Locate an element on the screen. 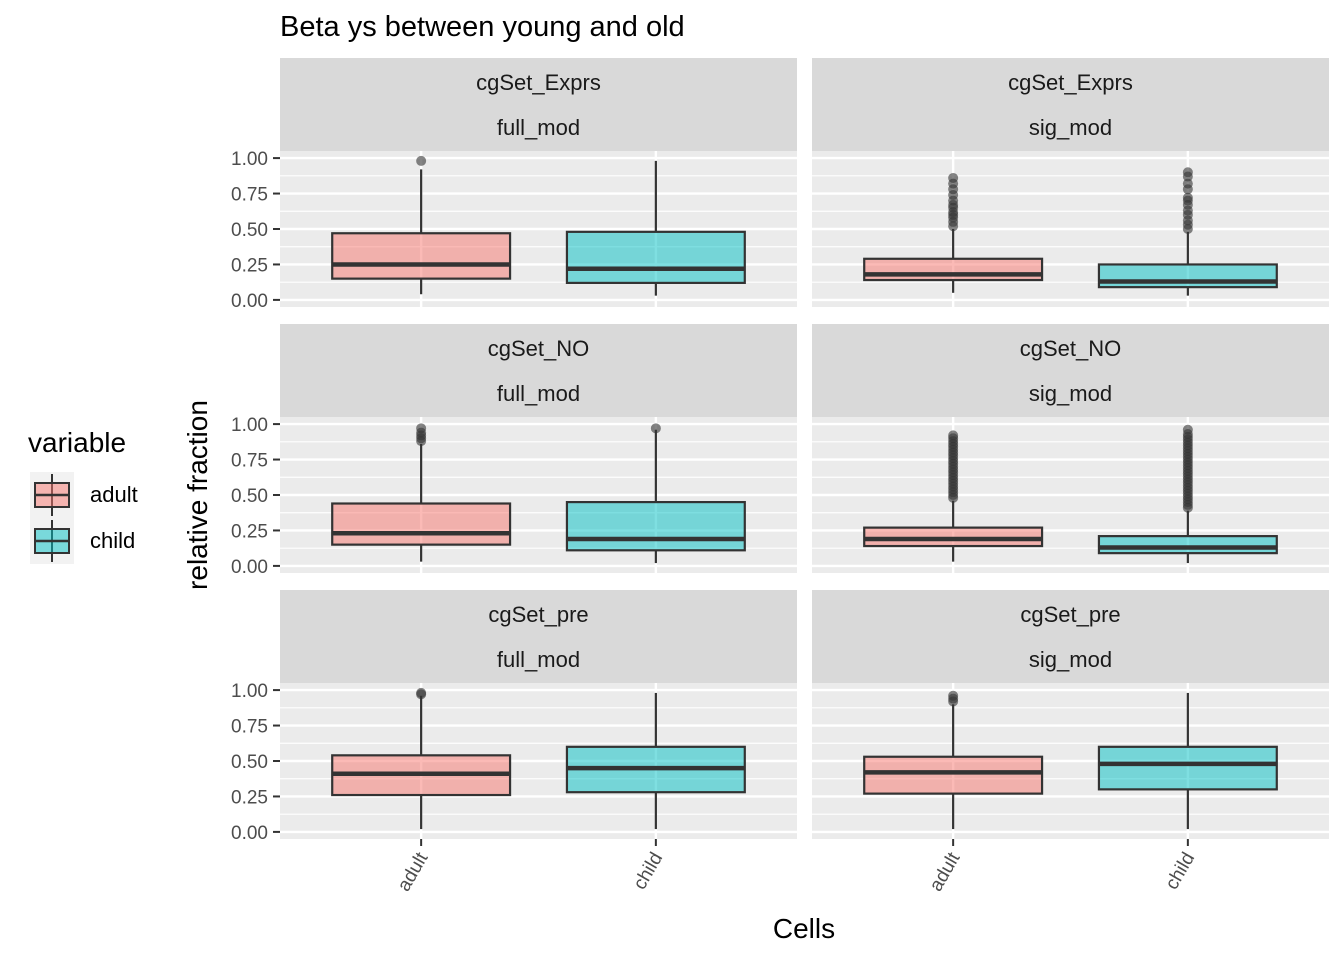 Image resolution: width=1344 pixels, height=960 pixels. x-axis-title: Cells is located at coordinates (804, 928).